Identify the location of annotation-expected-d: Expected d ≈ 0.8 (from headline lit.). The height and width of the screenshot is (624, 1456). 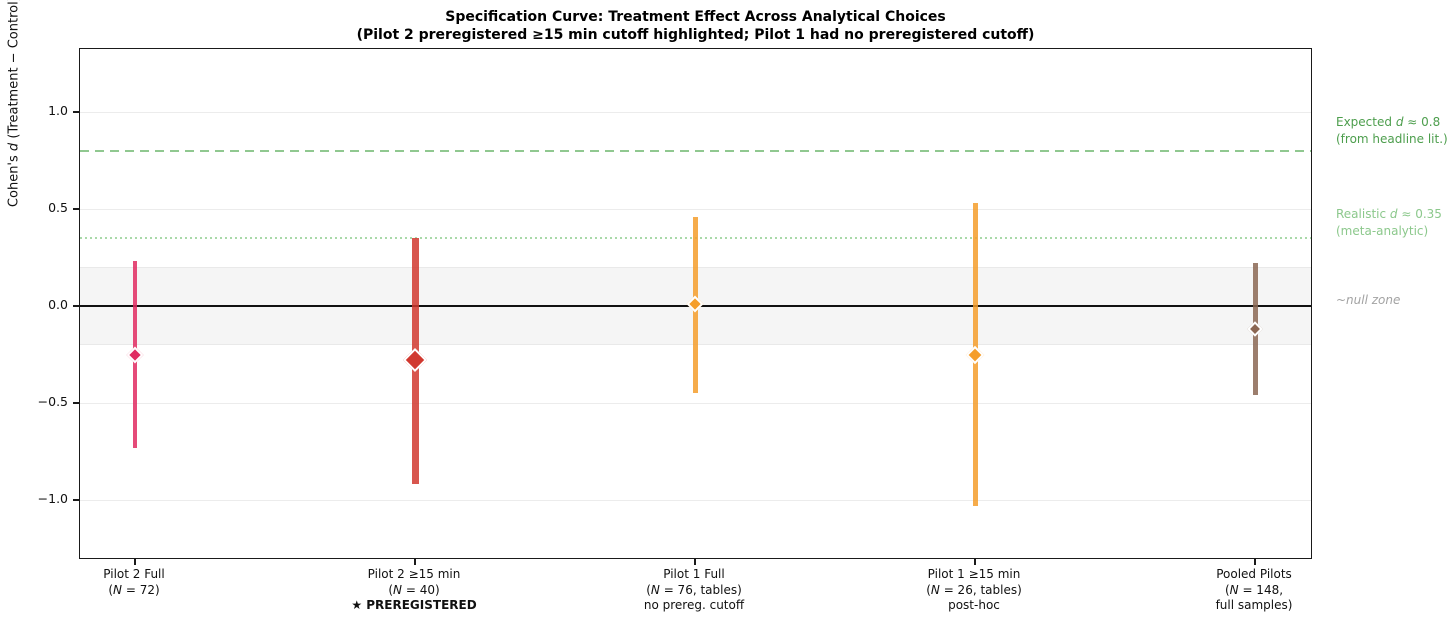
(1396, 131).